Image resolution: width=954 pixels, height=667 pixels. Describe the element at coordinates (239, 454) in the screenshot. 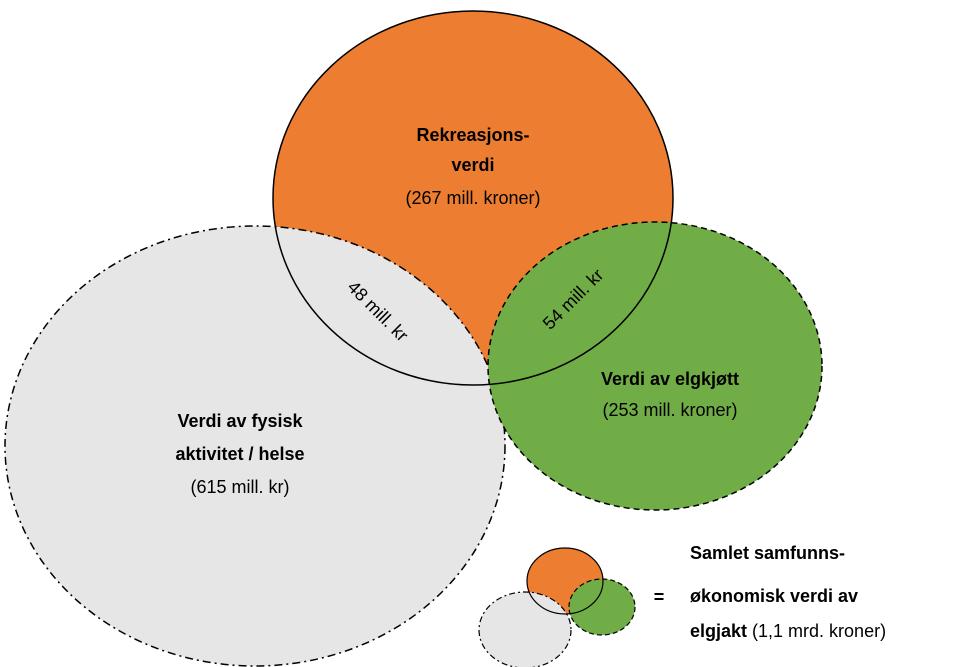

I see `label: aktivitet / helse` at that location.